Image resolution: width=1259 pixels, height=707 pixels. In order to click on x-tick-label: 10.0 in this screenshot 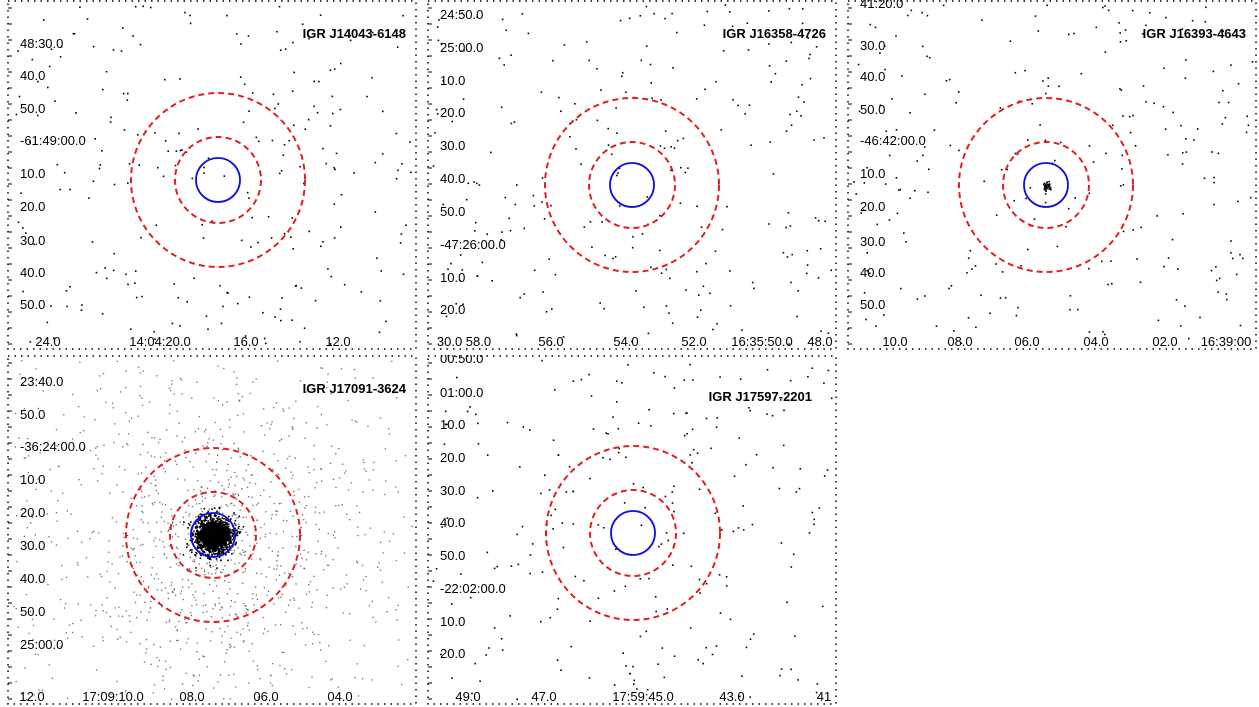, I will do `click(895, 341)`.